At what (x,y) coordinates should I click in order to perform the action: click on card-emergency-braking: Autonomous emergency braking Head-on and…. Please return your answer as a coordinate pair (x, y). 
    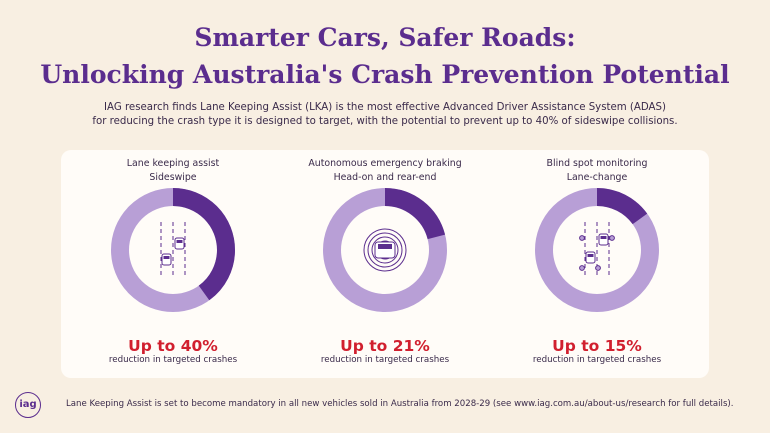
    Looking at the image, I should click on (385, 264).